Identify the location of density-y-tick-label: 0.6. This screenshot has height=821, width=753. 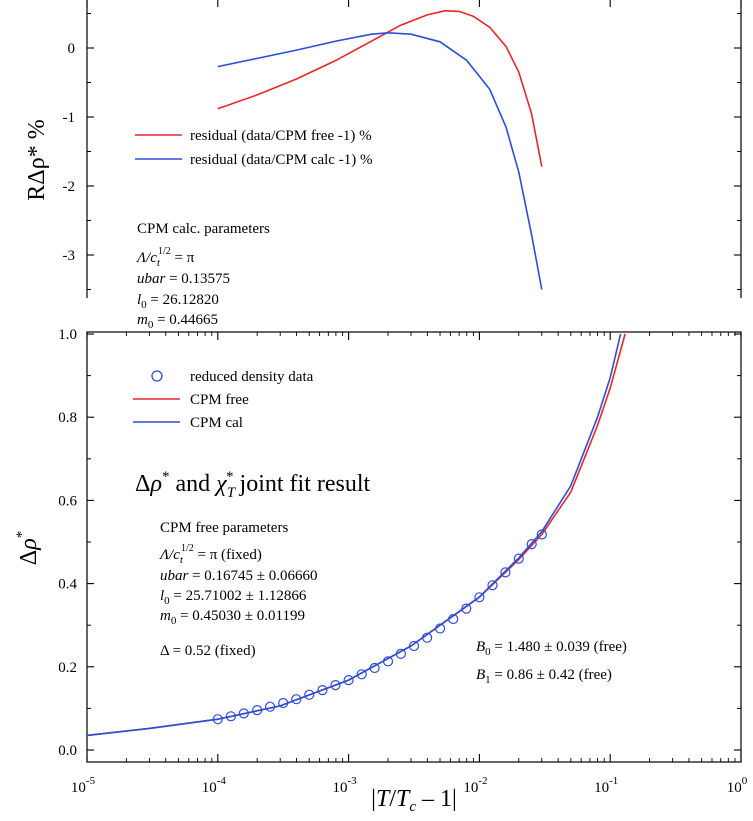
(67, 501).